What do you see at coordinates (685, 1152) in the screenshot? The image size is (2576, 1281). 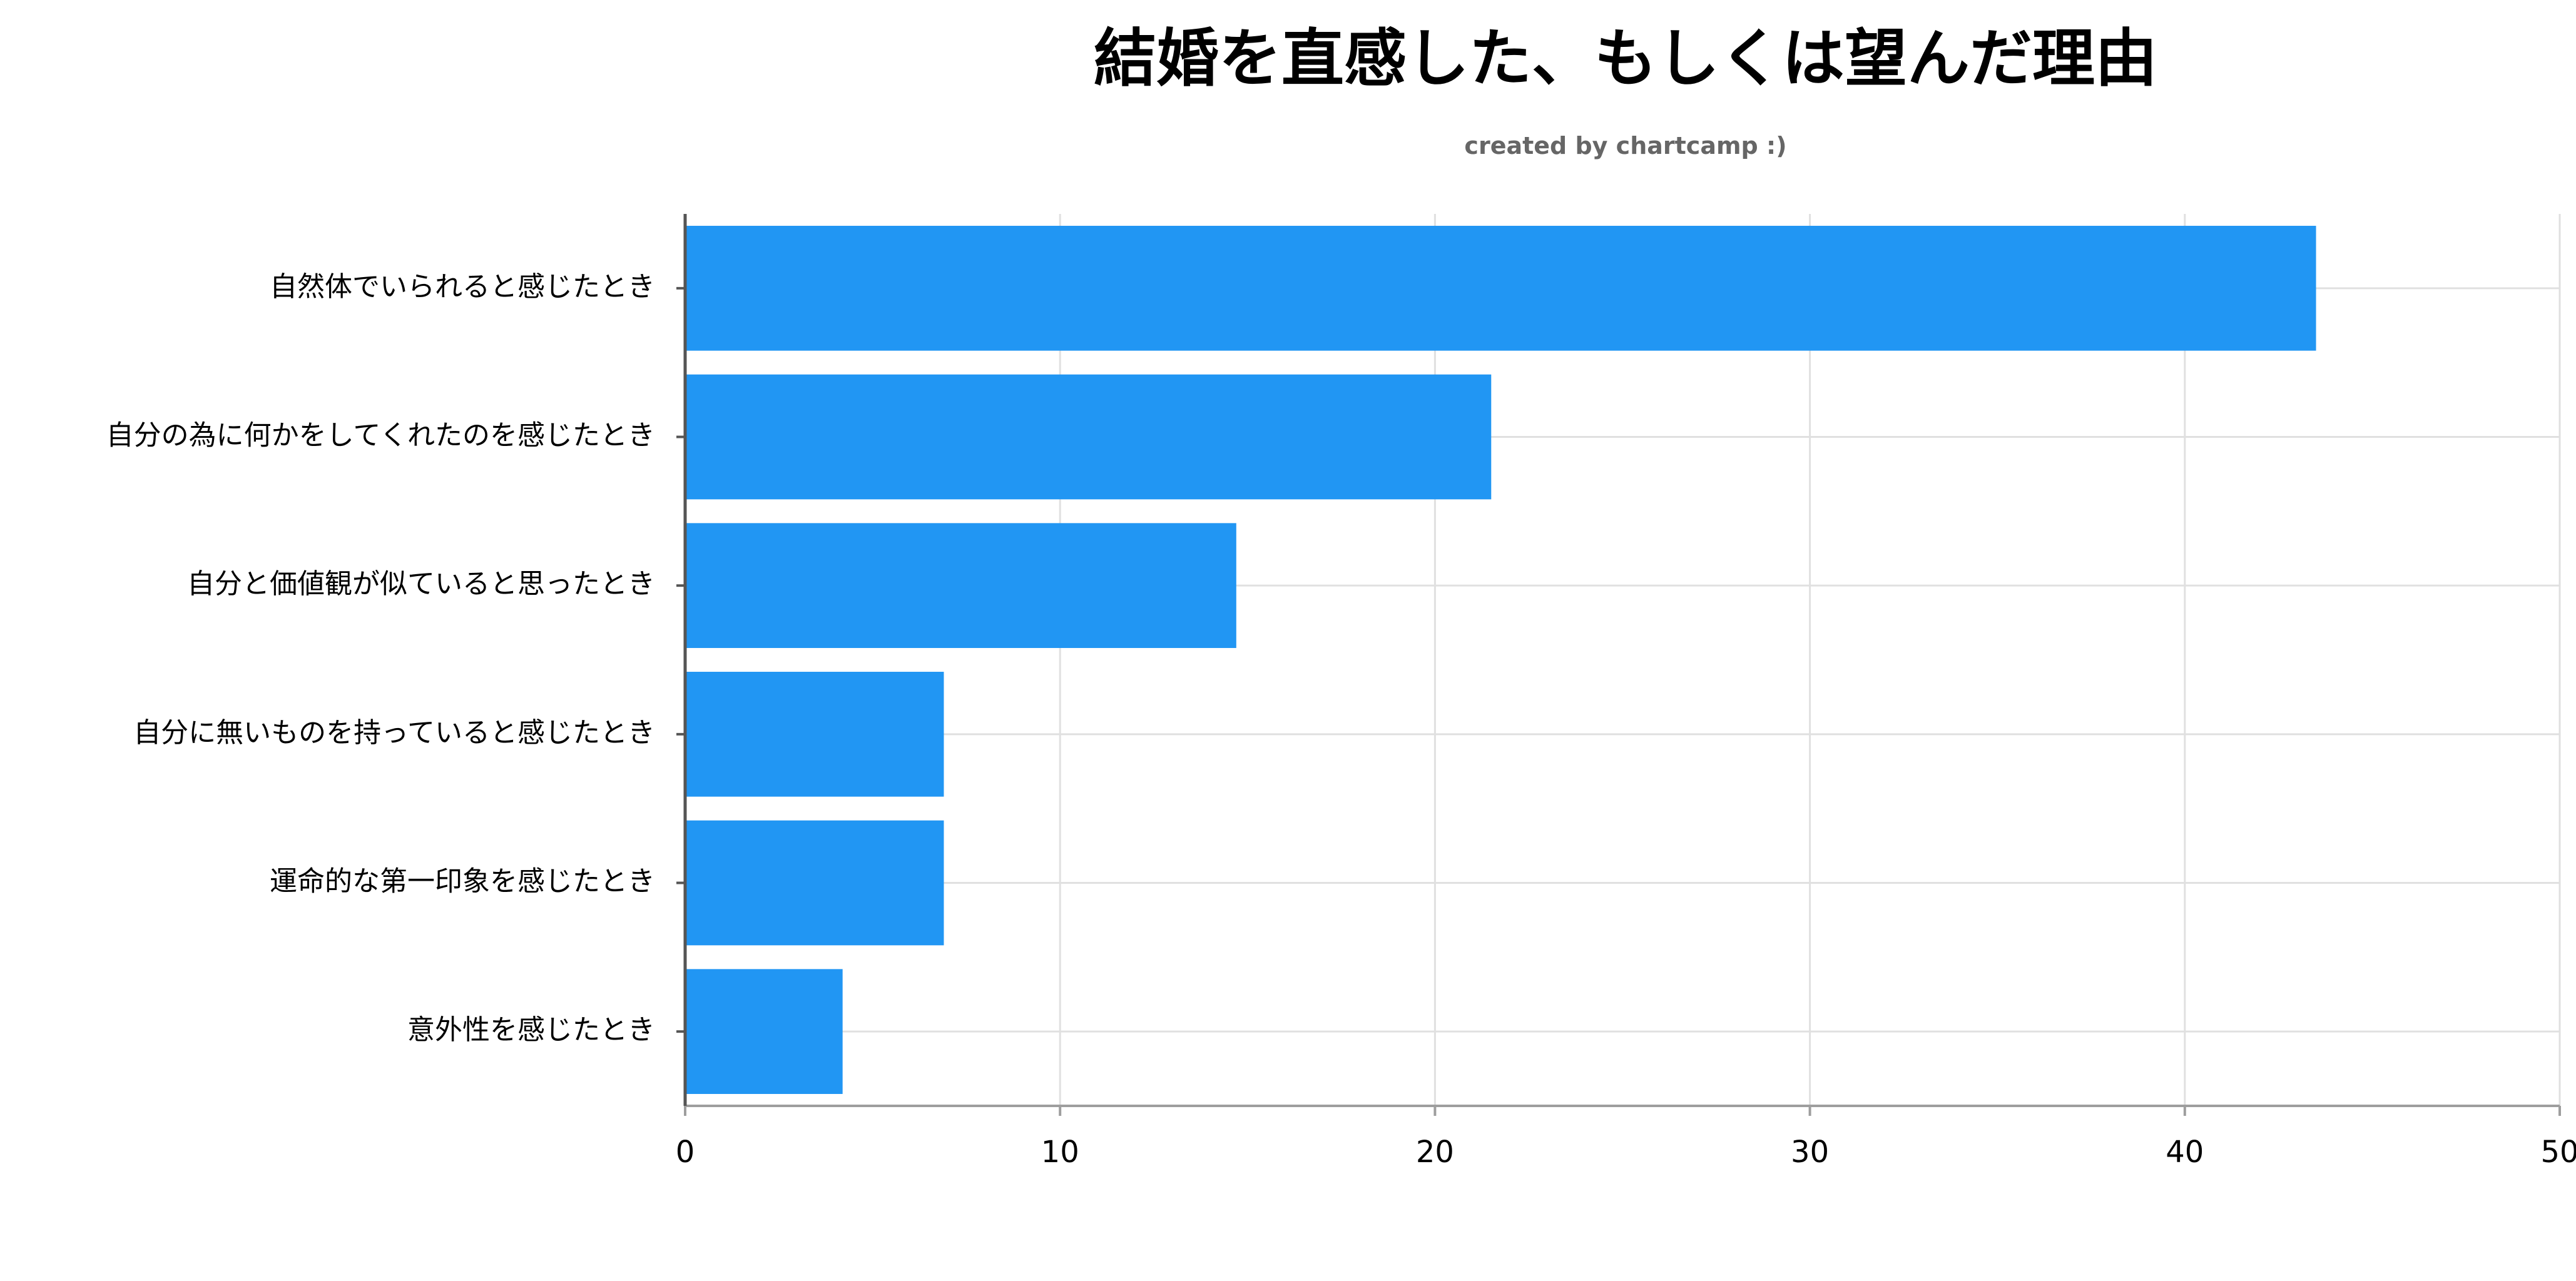 I see `x-tick-label: 0` at bounding box center [685, 1152].